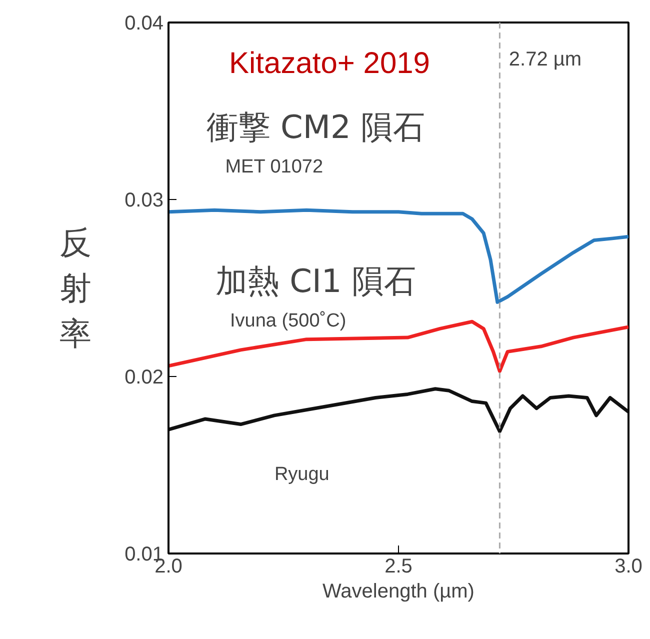 The height and width of the screenshot is (639, 650). What do you see at coordinates (398, 567) in the screenshot?
I see `x-tick-label: 2.5` at bounding box center [398, 567].